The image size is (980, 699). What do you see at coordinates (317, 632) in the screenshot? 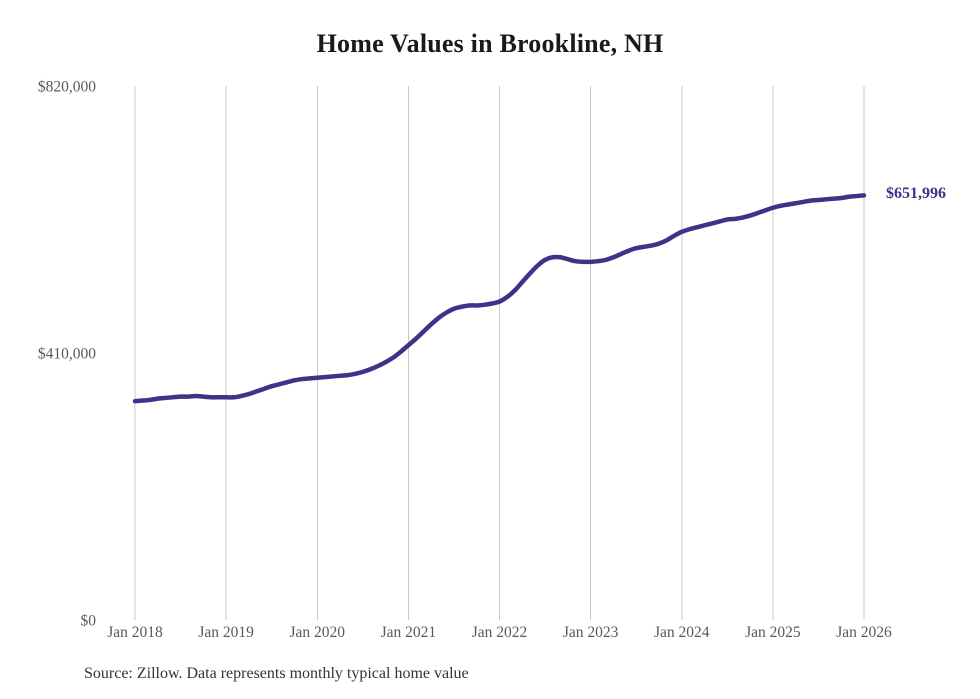
I see `x-tick-label: Jan 2020` at bounding box center [317, 632].